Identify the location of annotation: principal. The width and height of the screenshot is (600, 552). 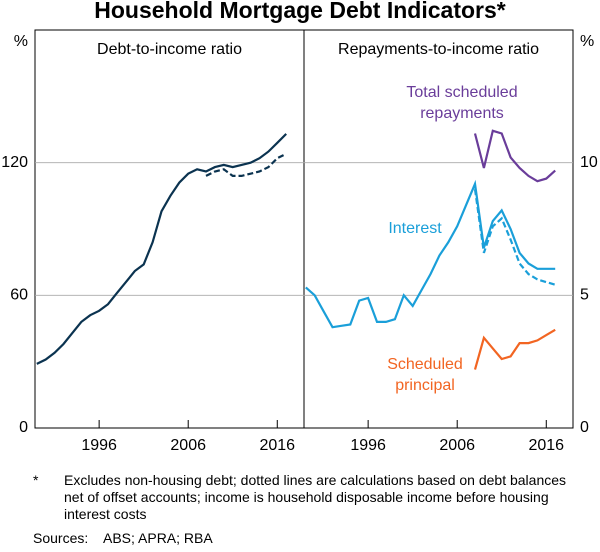
(425, 385).